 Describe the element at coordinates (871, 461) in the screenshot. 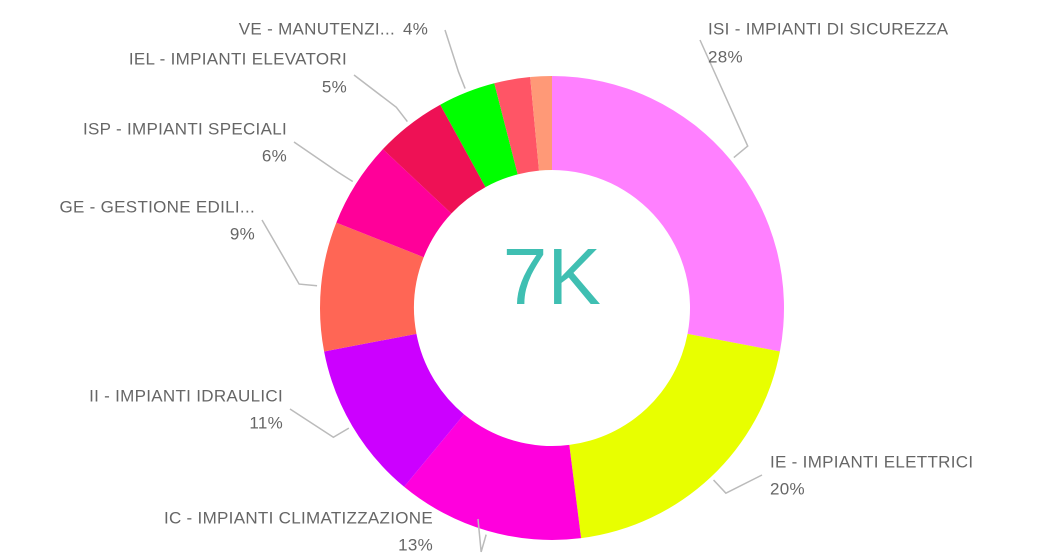

I see `category-label: IE - IMPIANTI ELETTRICI` at that location.